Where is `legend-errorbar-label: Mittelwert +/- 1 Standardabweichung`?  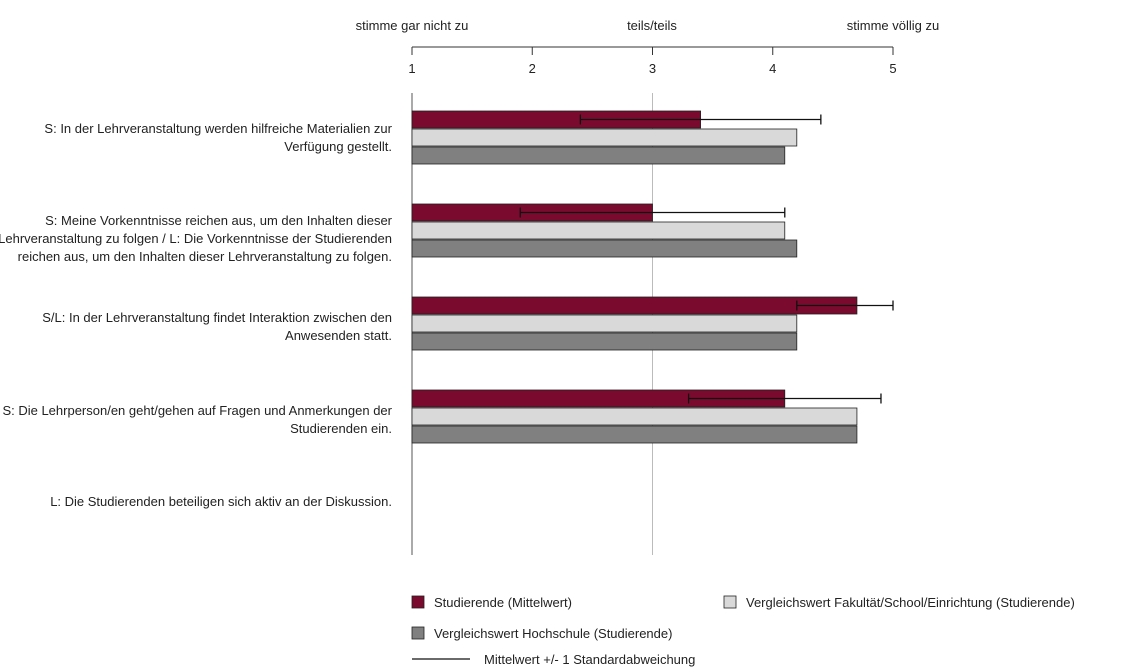
legend-errorbar-label: Mittelwert +/- 1 Standardabweichung is located at coordinates (589, 659).